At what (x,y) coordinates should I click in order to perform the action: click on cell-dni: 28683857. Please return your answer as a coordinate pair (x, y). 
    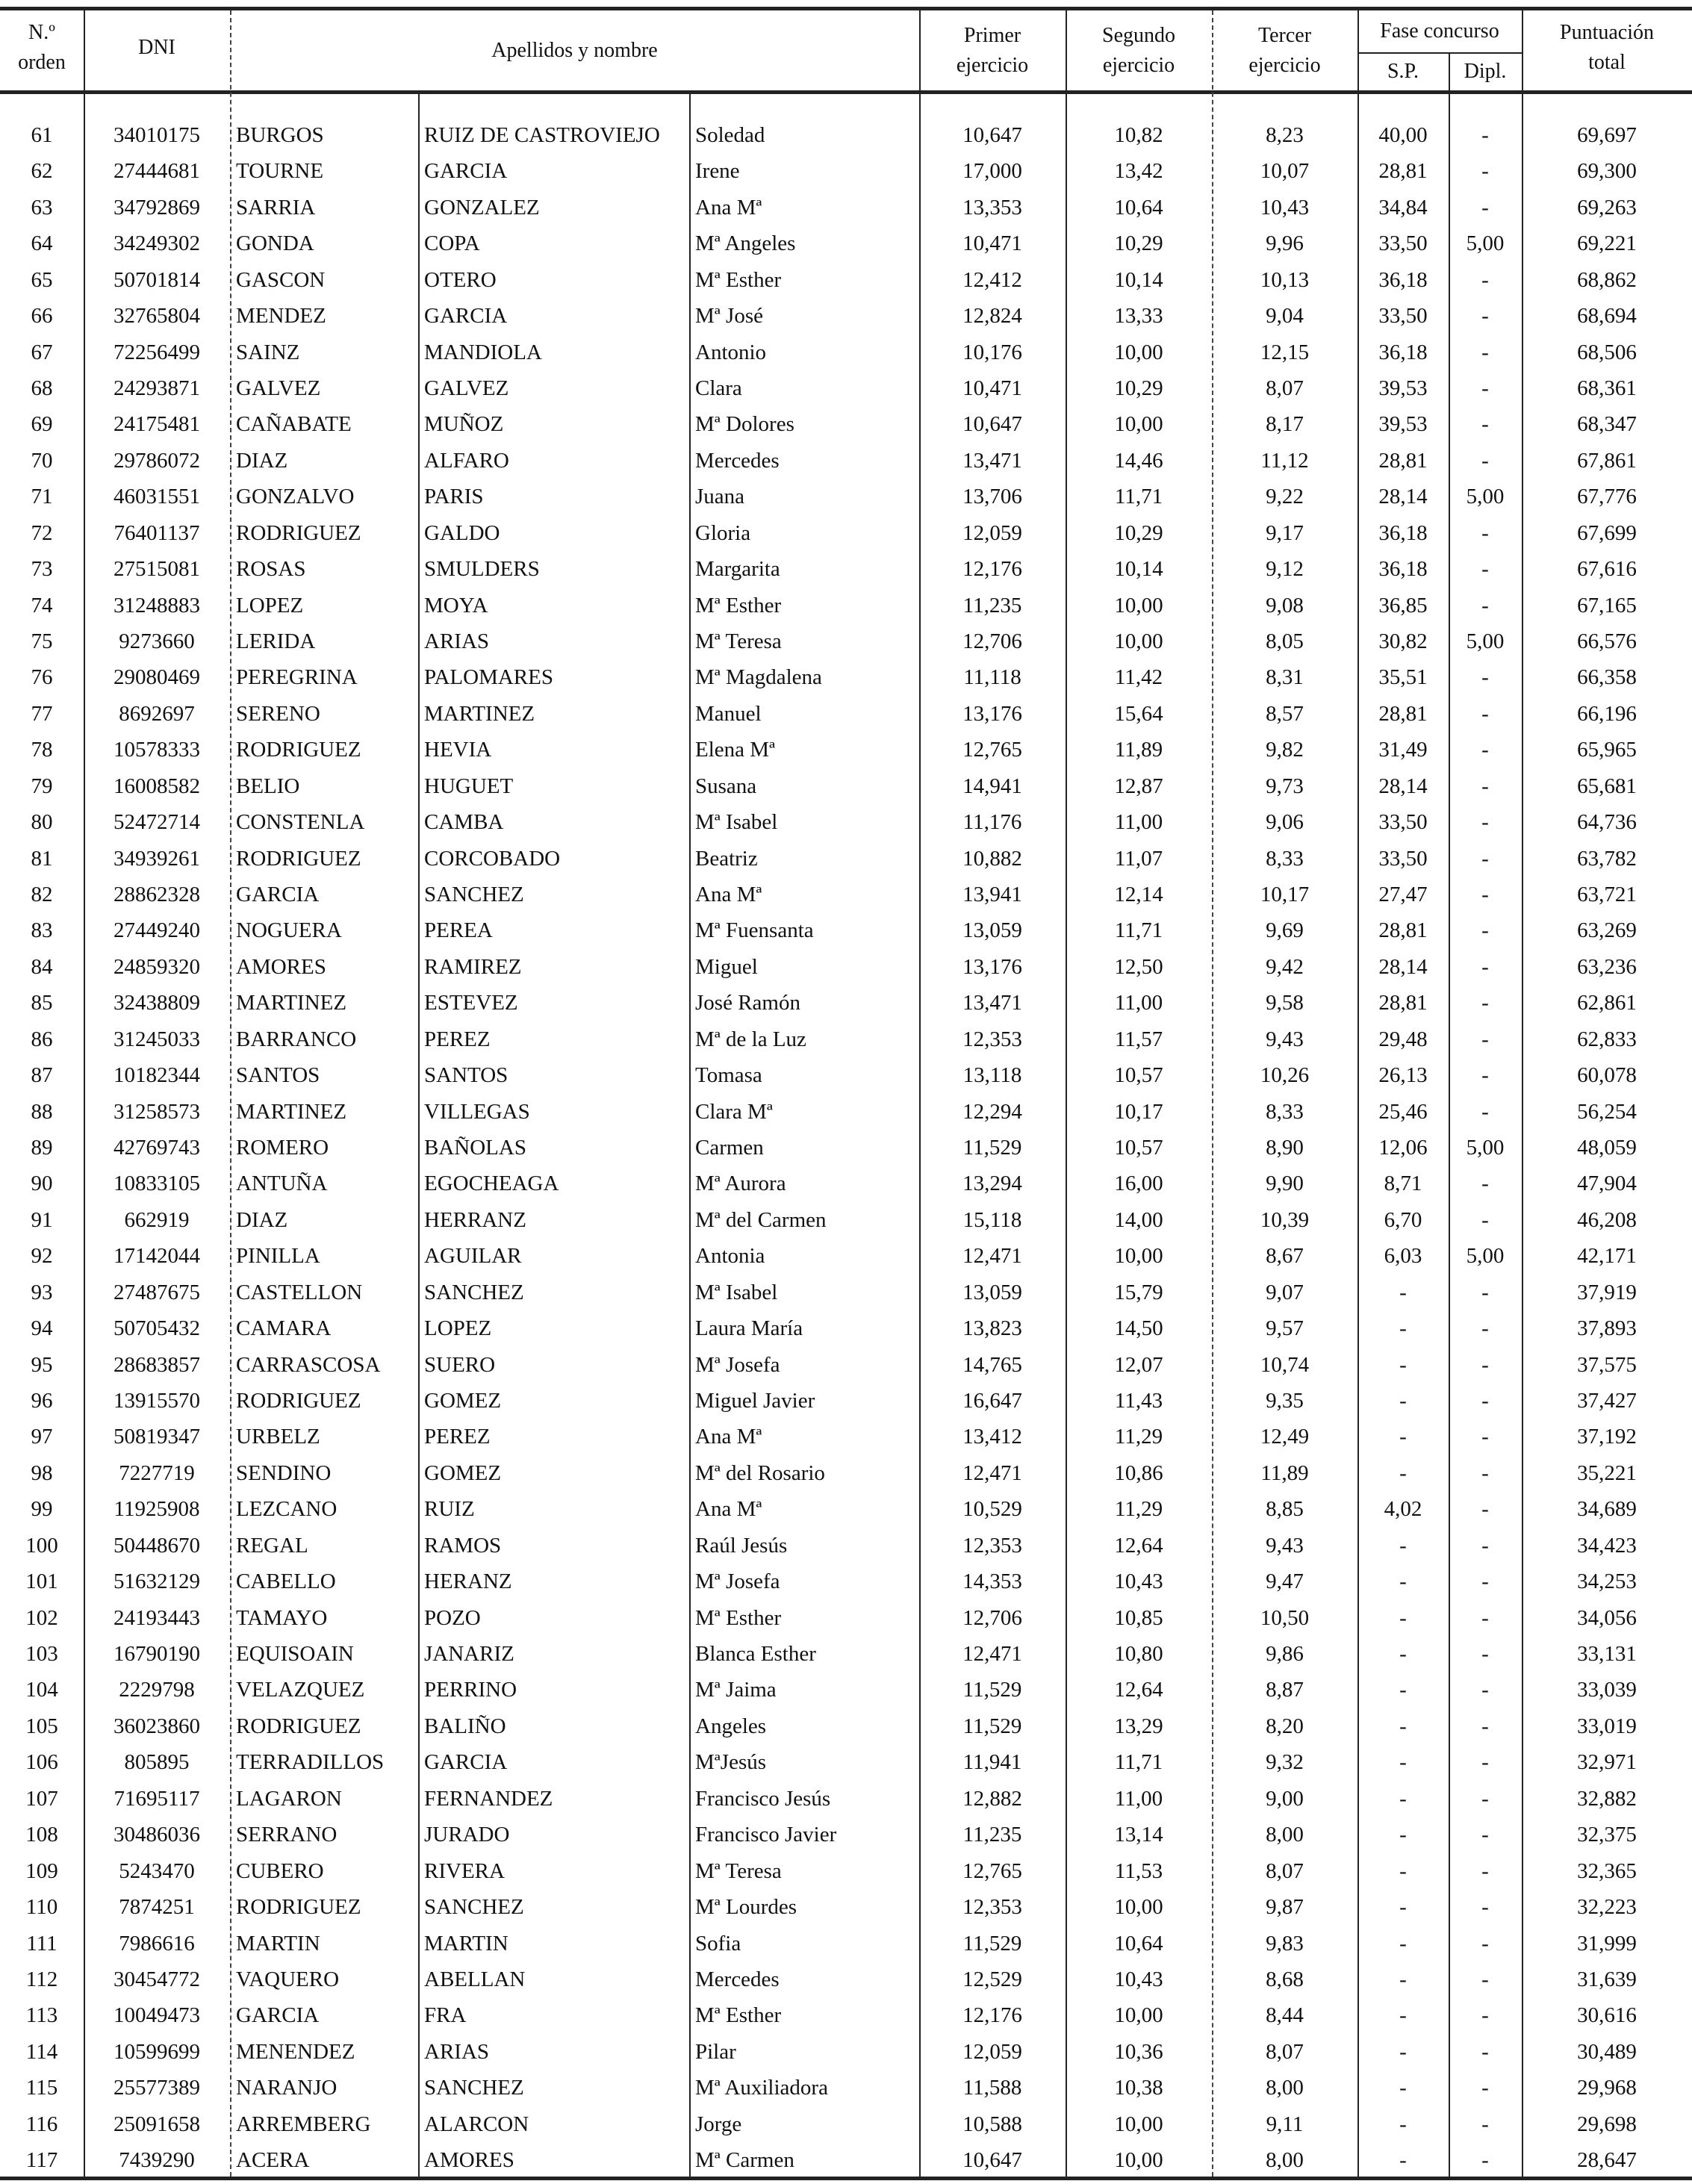
    Looking at the image, I should click on (156, 1364).